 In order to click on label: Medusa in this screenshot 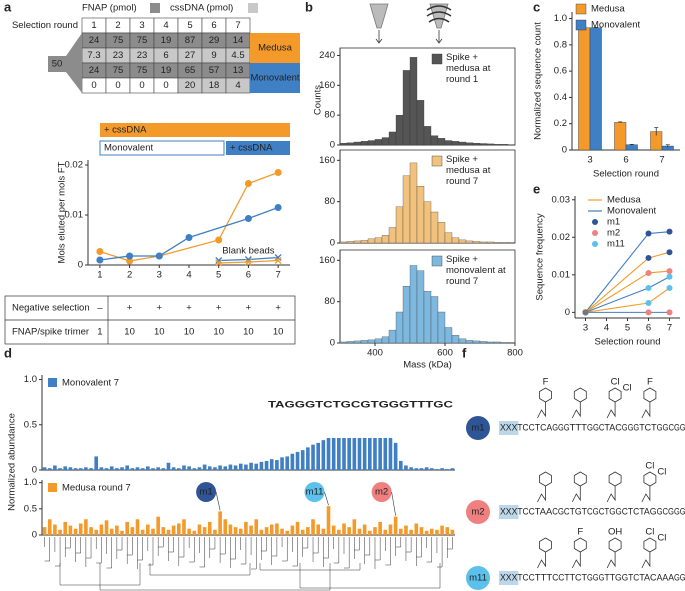, I will do `click(275, 48)`.